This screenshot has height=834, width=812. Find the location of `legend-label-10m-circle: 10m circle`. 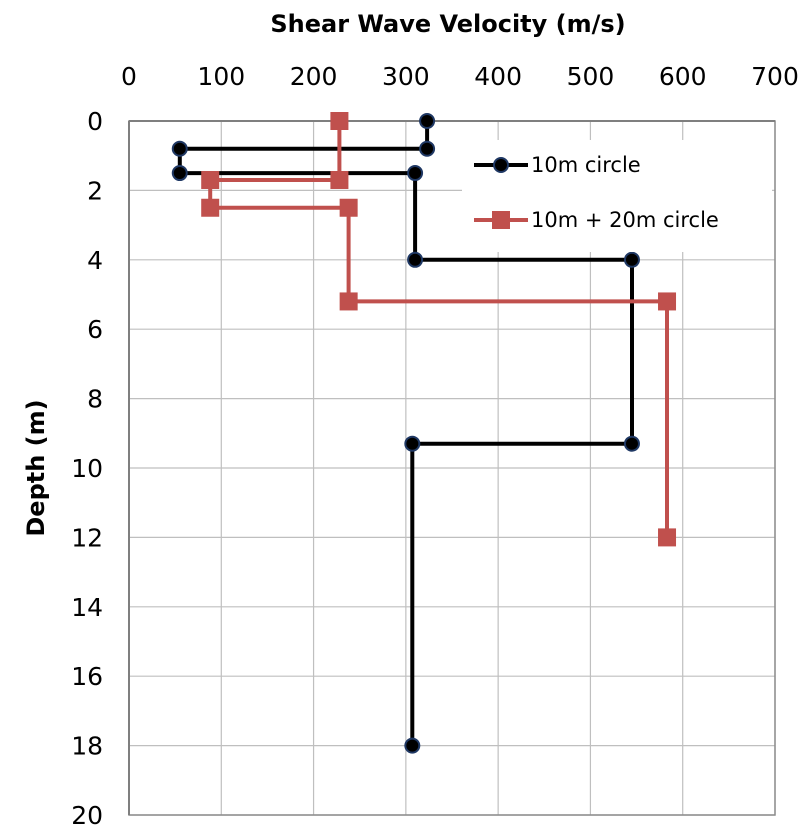

legend-label-10m-circle: 10m circle is located at coordinates (586, 165).